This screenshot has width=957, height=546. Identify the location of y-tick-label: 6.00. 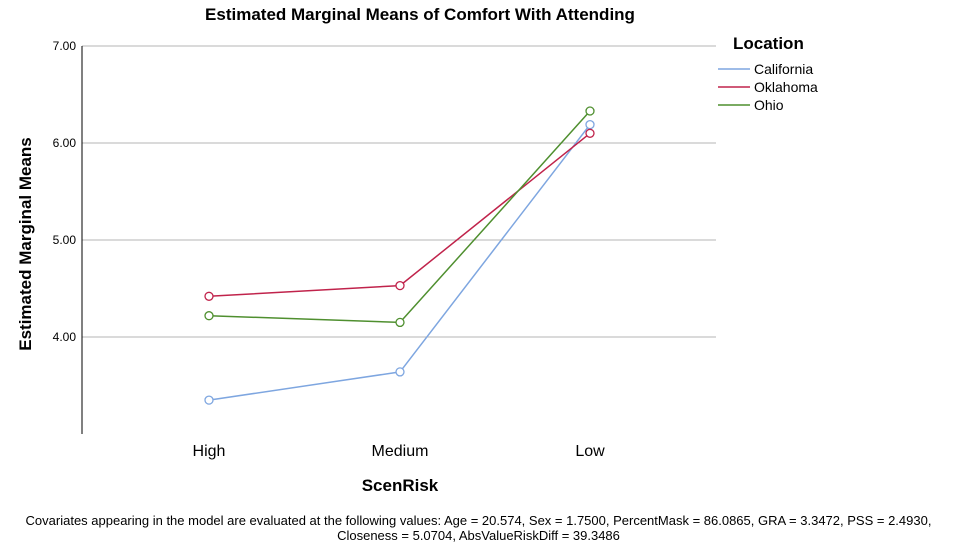
(65, 143).